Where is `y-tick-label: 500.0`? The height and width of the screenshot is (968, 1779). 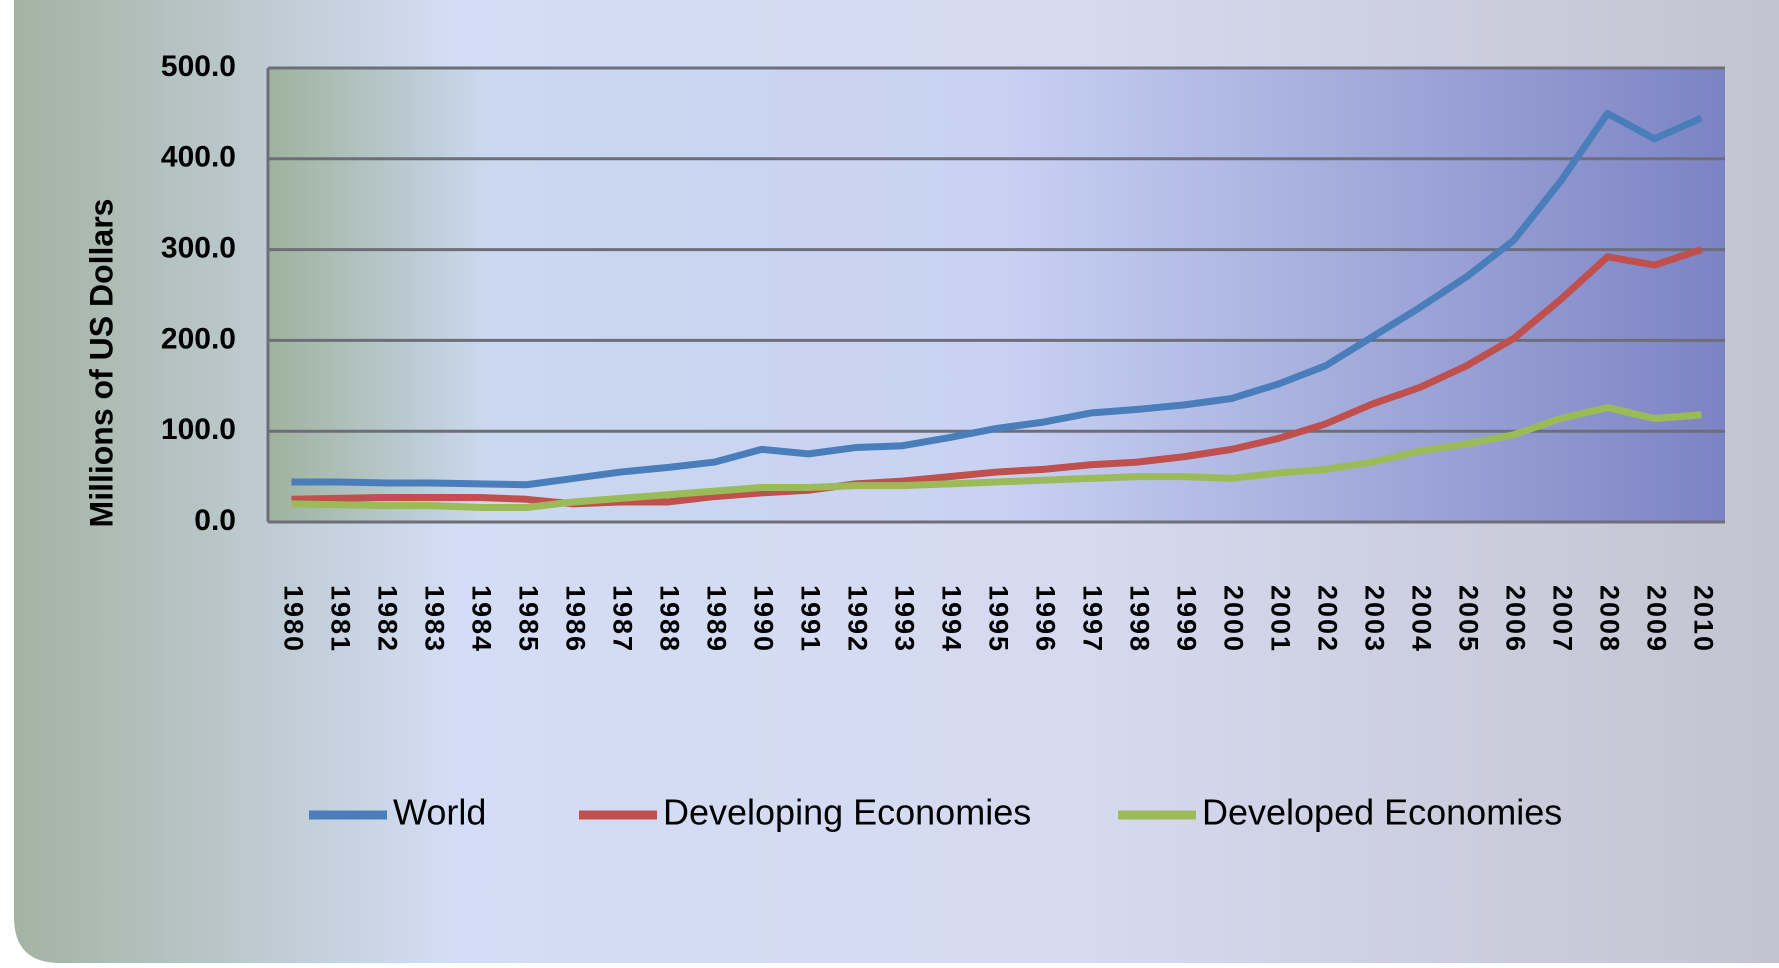 y-tick-label: 500.0 is located at coordinates (198, 66).